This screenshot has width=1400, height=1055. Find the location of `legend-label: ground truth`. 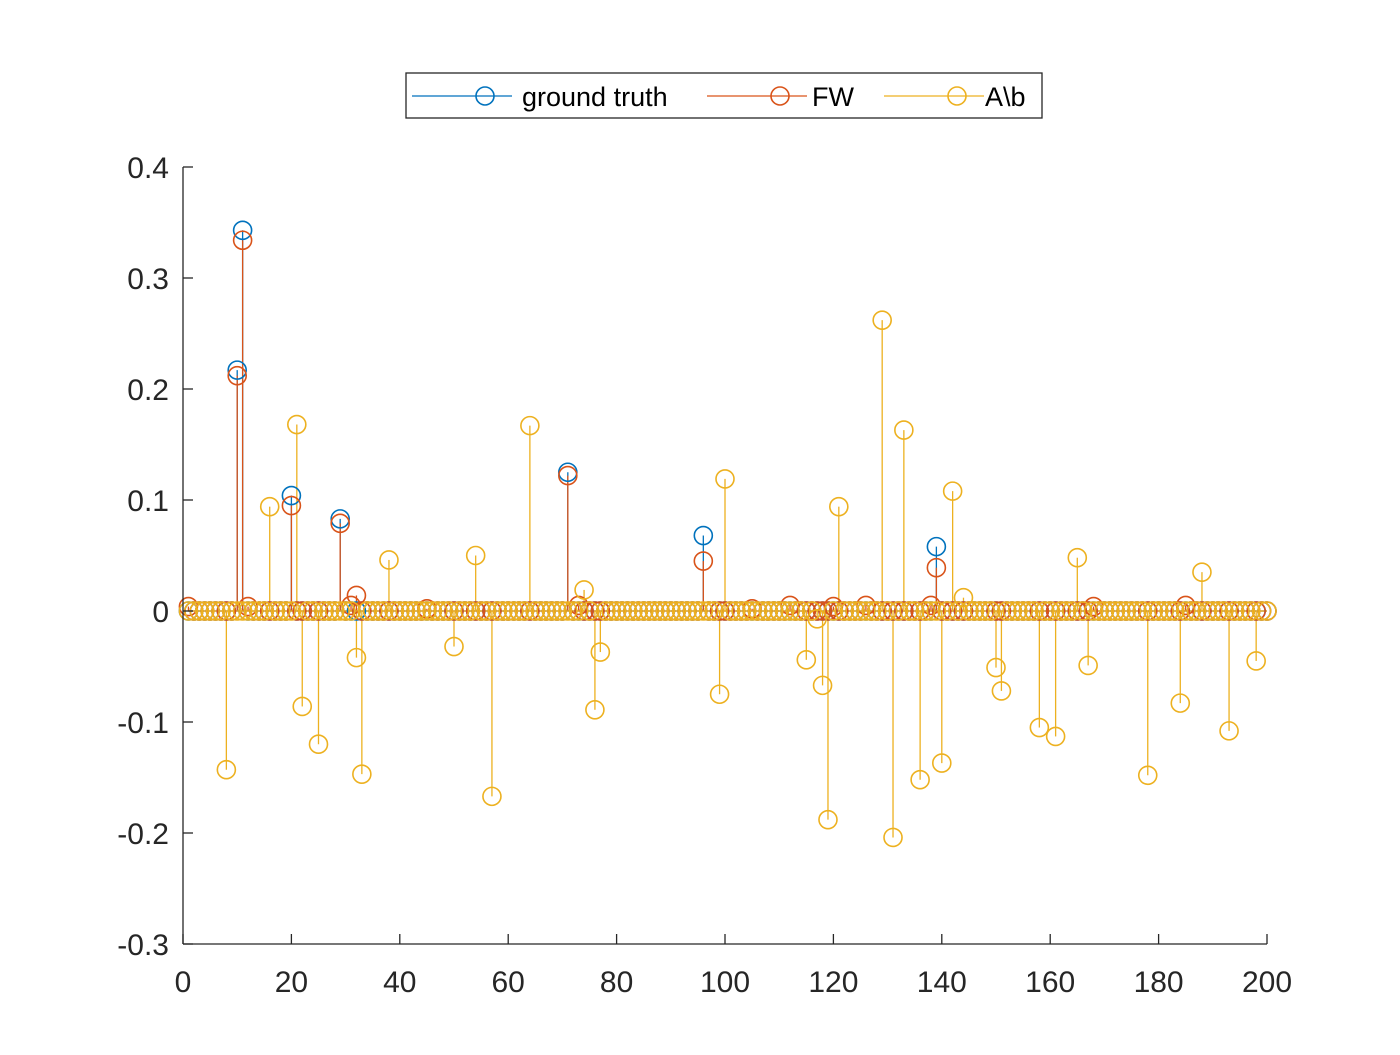

legend-label: ground truth is located at coordinates (595, 97).